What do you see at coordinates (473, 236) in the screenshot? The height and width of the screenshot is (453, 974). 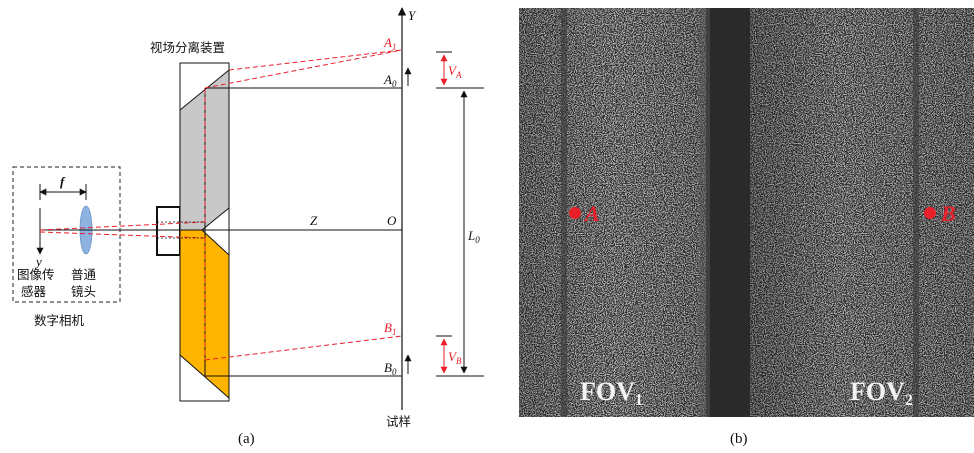 I see `l0-label: L0` at bounding box center [473, 236].